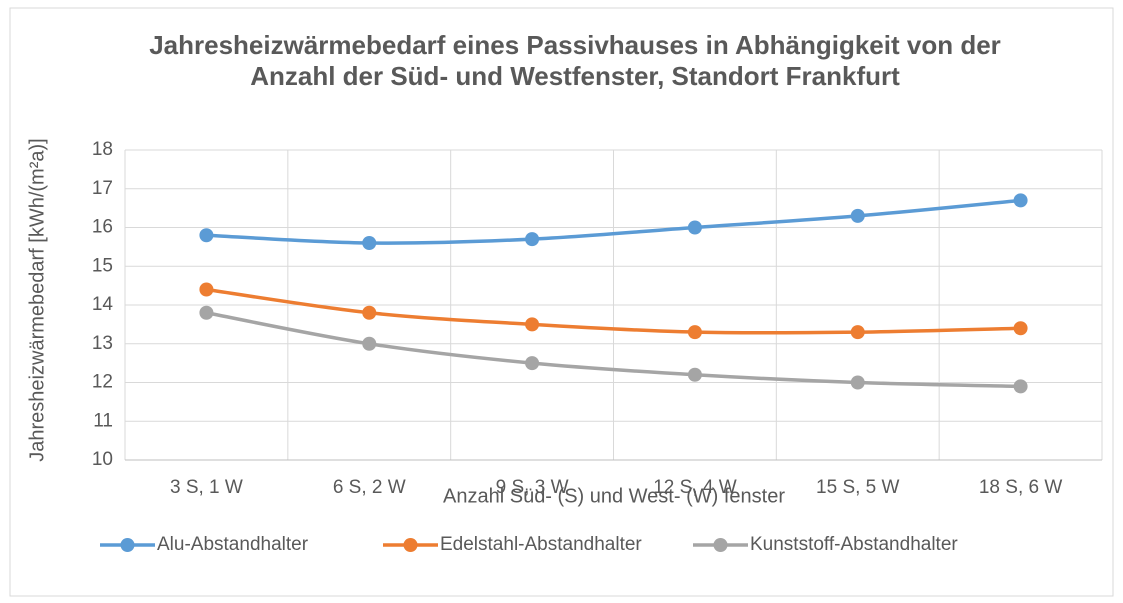  I want to click on x-axis-label: Anzahl Süd- (S) und West- (W) fenster, so click(614, 496).